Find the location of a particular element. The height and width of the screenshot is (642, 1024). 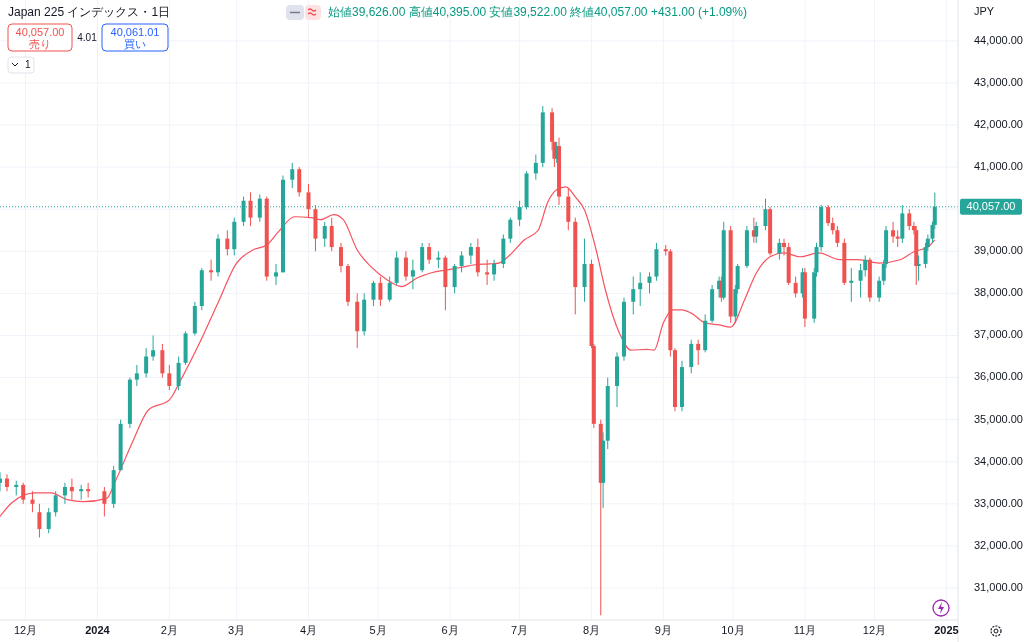

x-tick-label: 2025 is located at coordinates (946, 629).